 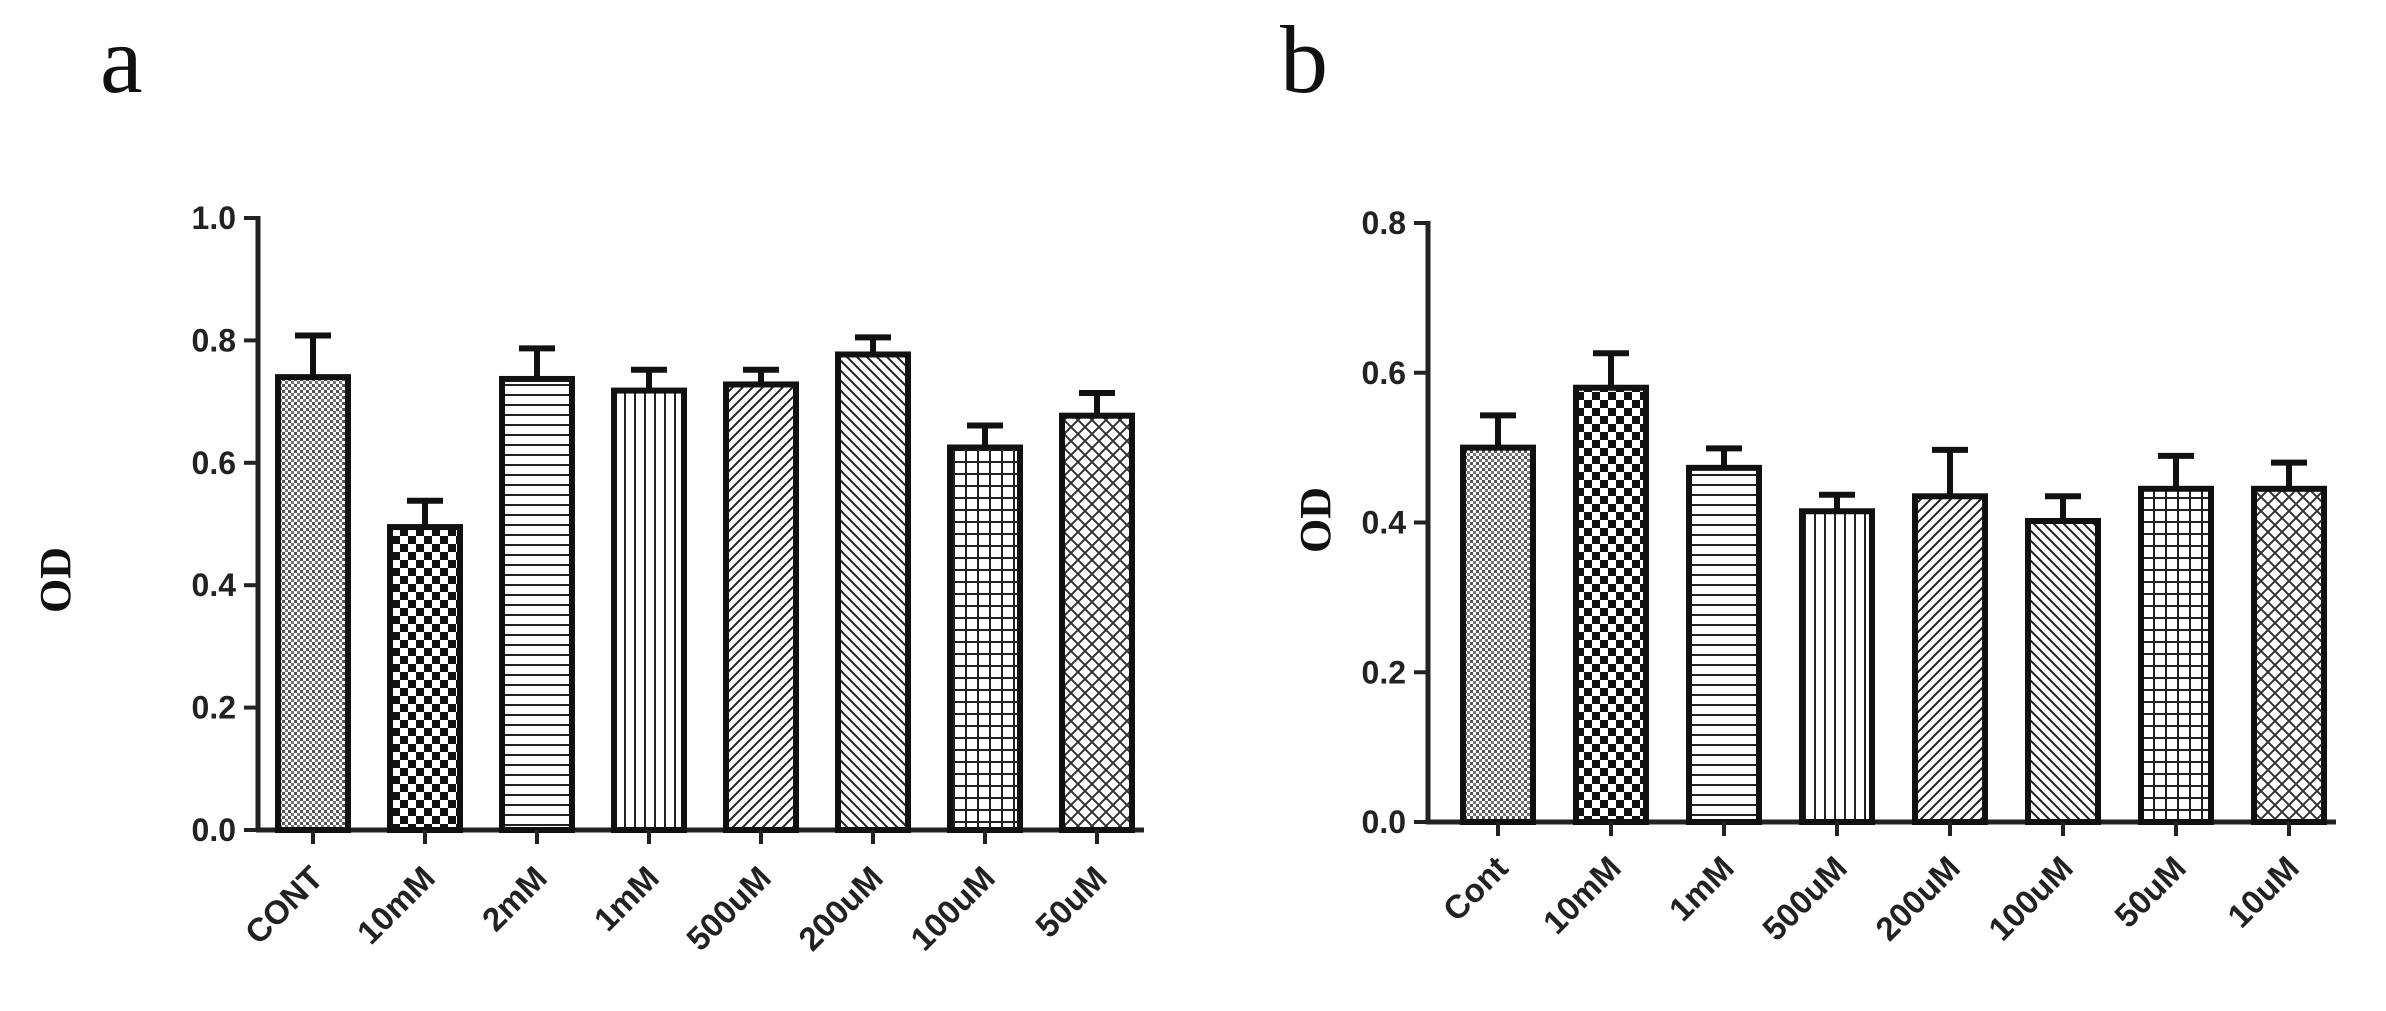 I want to click on panel-letter-b: b, so click(x=1304, y=59).